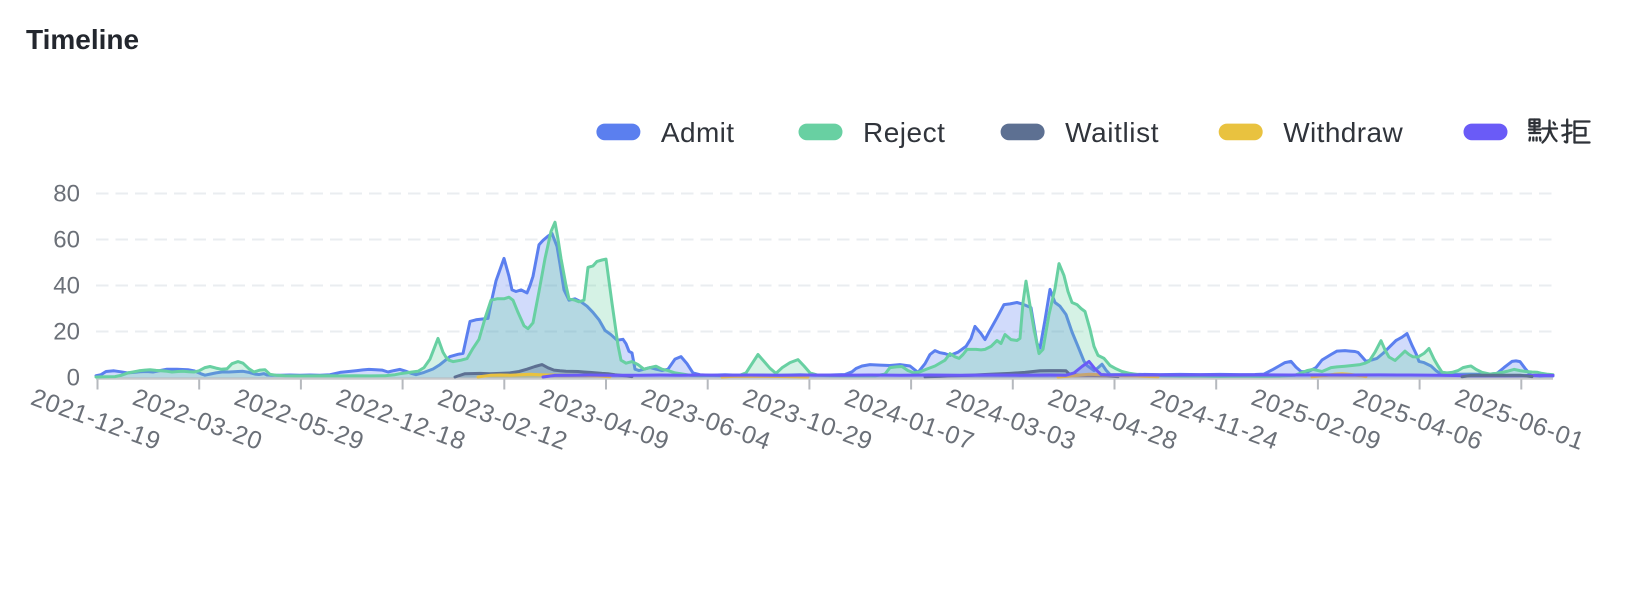 The image size is (1646, 589). I want to click on svg-text: Reject, so click(904, 132).